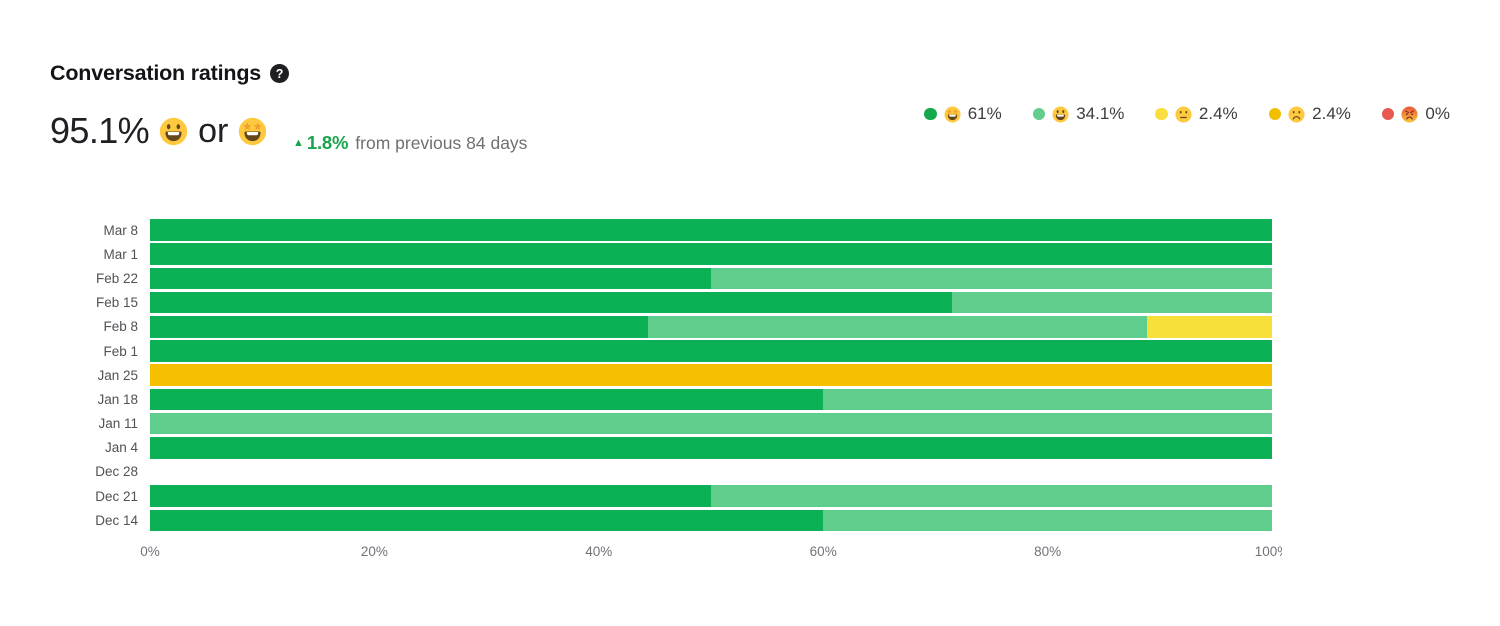  What do you see at coordinates (1048, 552) in the screenshot?
I see `x-tick-label: 80%` at bounding box center [1048, 552].